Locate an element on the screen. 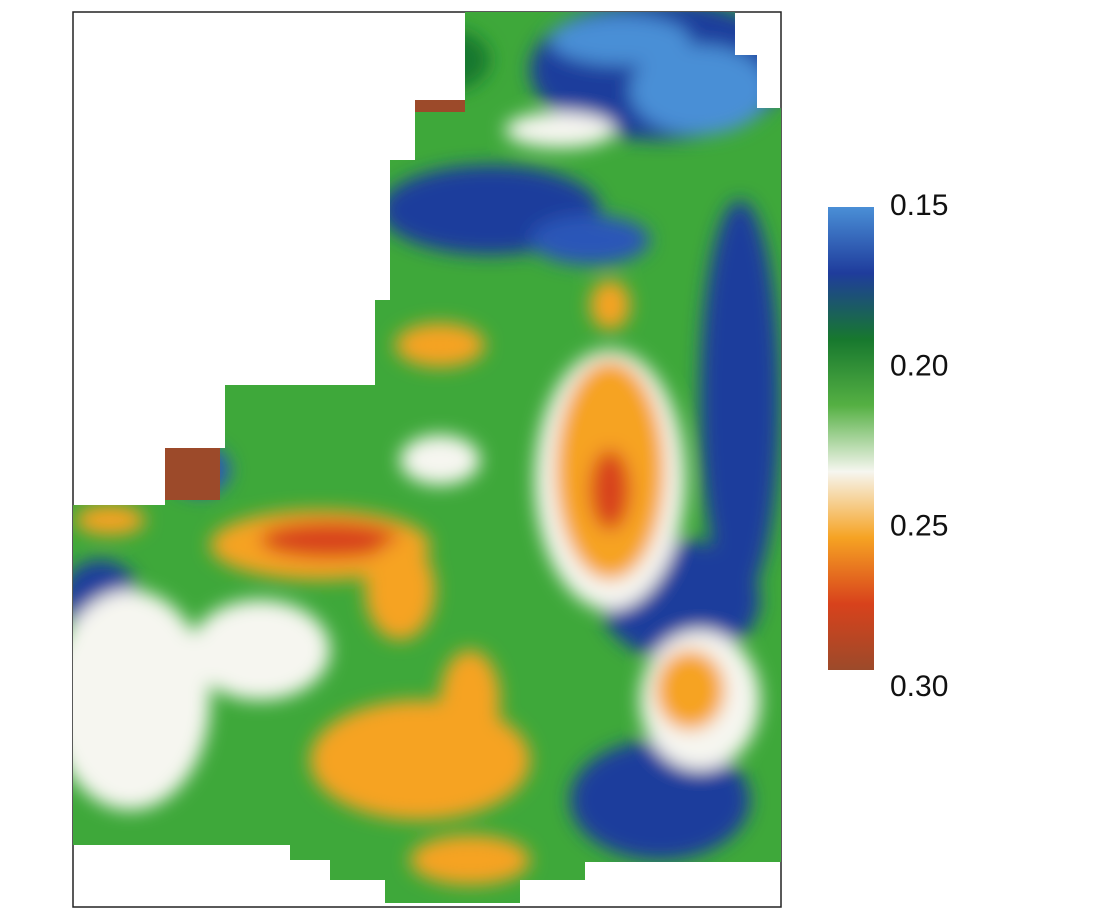 This screenshot has height=920, width=1100. colorbar is located at coordinates (851, 438).